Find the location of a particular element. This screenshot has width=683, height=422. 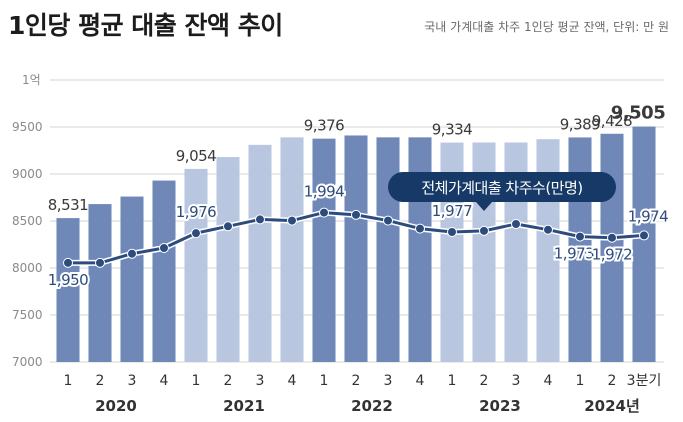

bar-value-label: 9,376 is located at coordinates (324, 126).